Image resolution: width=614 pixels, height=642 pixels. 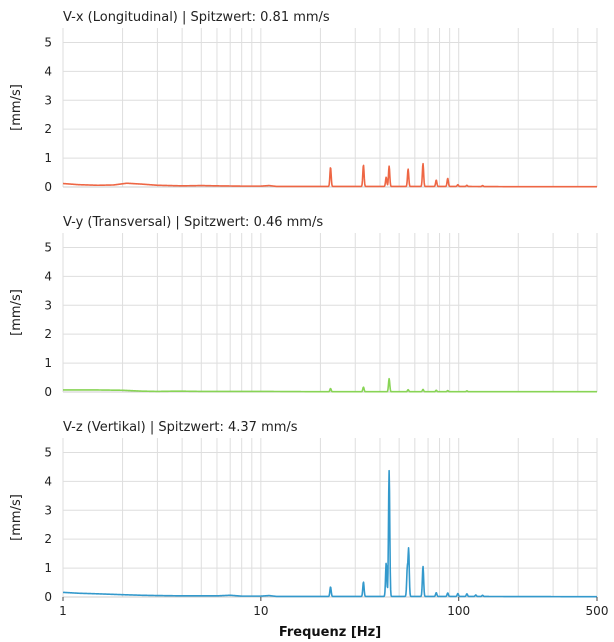 I want to click on panel-title: V-y (Transversal) | Spitzwert: 0.46 mm/s, so click(x=193, y=222).